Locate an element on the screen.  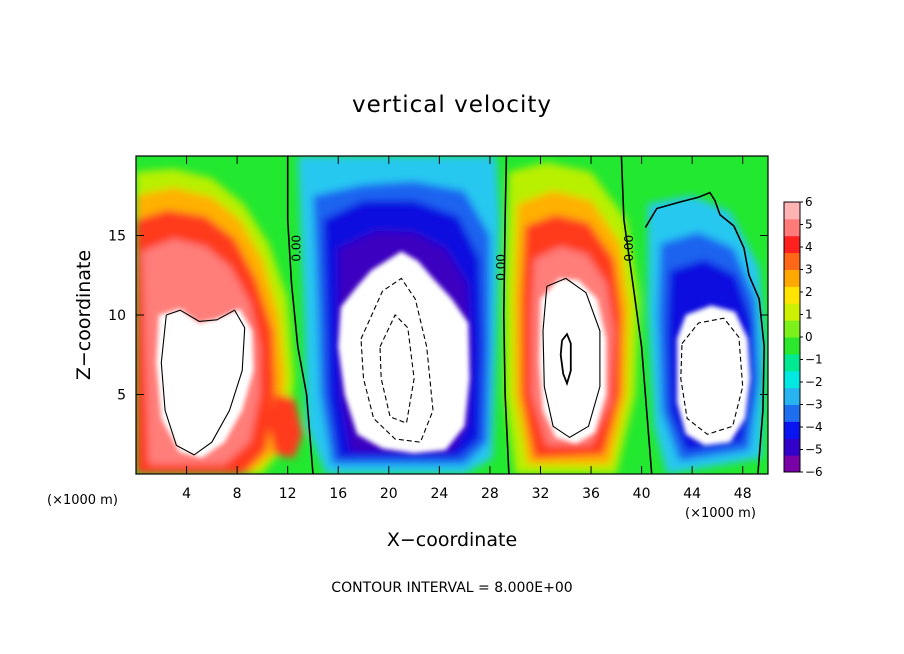
y-tick-label: 5 is located at coordinates (121, 396).